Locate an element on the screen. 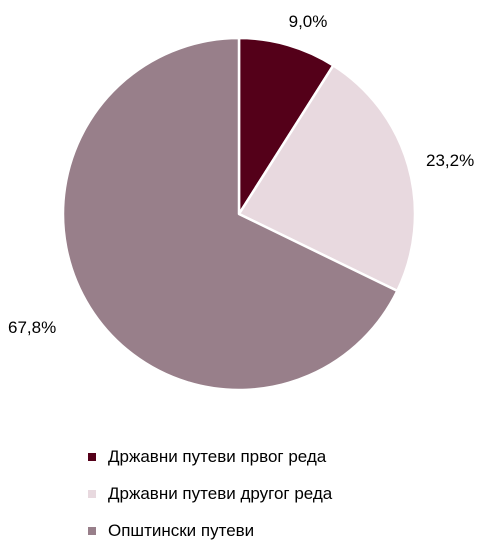  pie-slice-label-0: 9,0% is located at coordinates (308, 21).